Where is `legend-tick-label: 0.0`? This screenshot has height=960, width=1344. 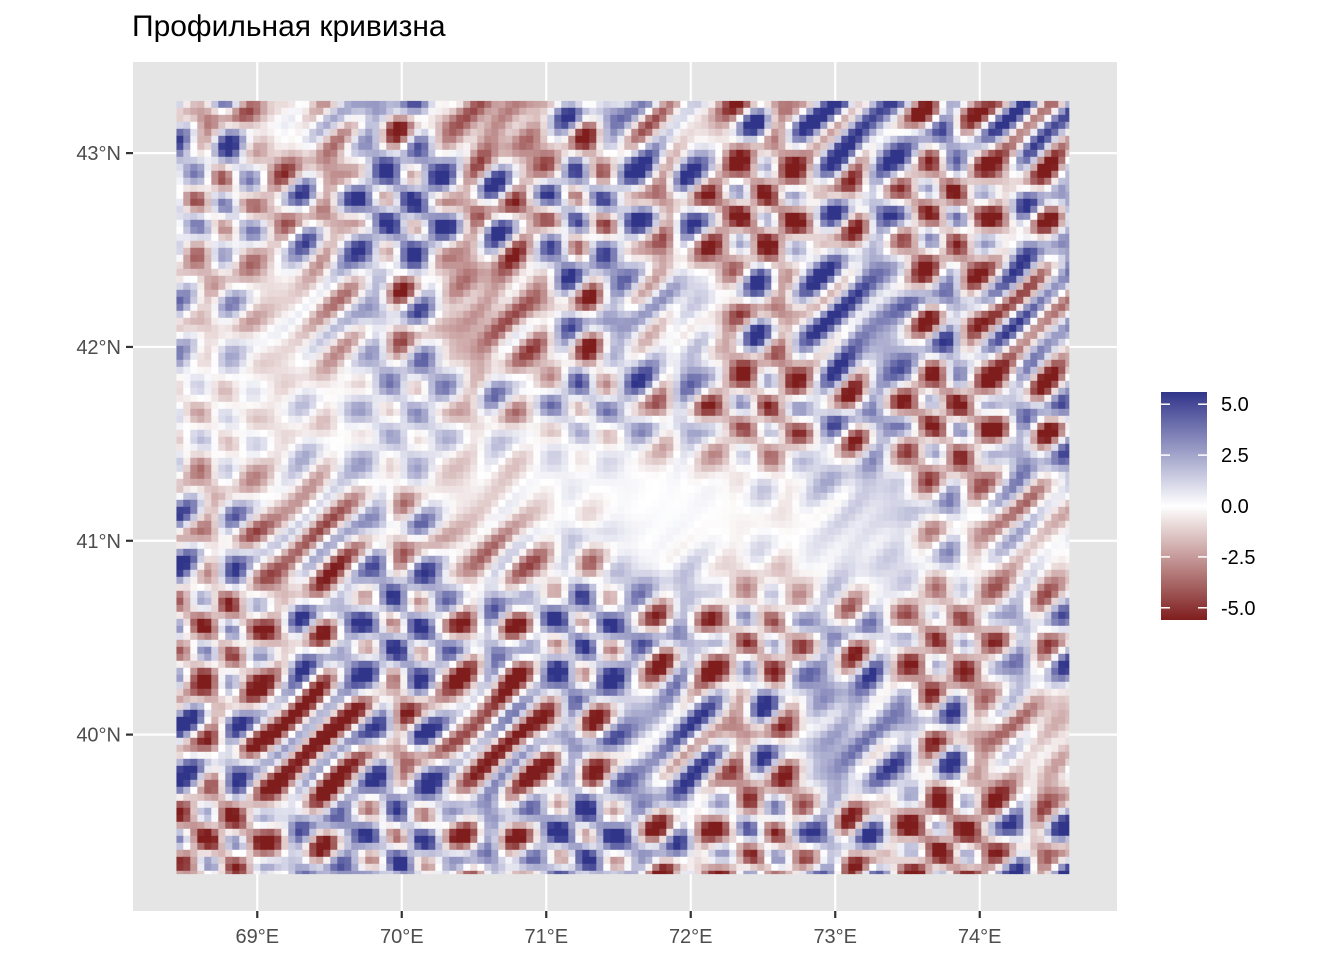
legend-tick-label: 0.0 is located at coordinates (1235, 507).